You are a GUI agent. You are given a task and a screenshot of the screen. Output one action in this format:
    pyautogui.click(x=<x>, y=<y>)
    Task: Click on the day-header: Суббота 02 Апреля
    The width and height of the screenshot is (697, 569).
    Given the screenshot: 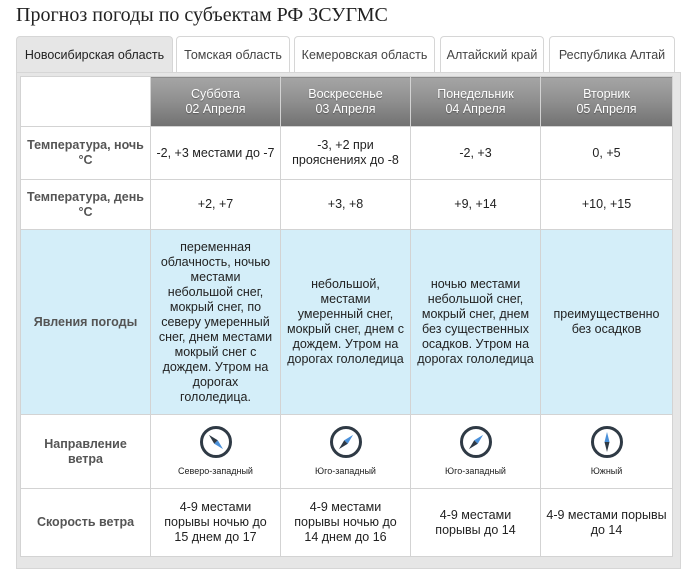 What is the action you would take?
    pyautogui.click(x=215, y=101)
    